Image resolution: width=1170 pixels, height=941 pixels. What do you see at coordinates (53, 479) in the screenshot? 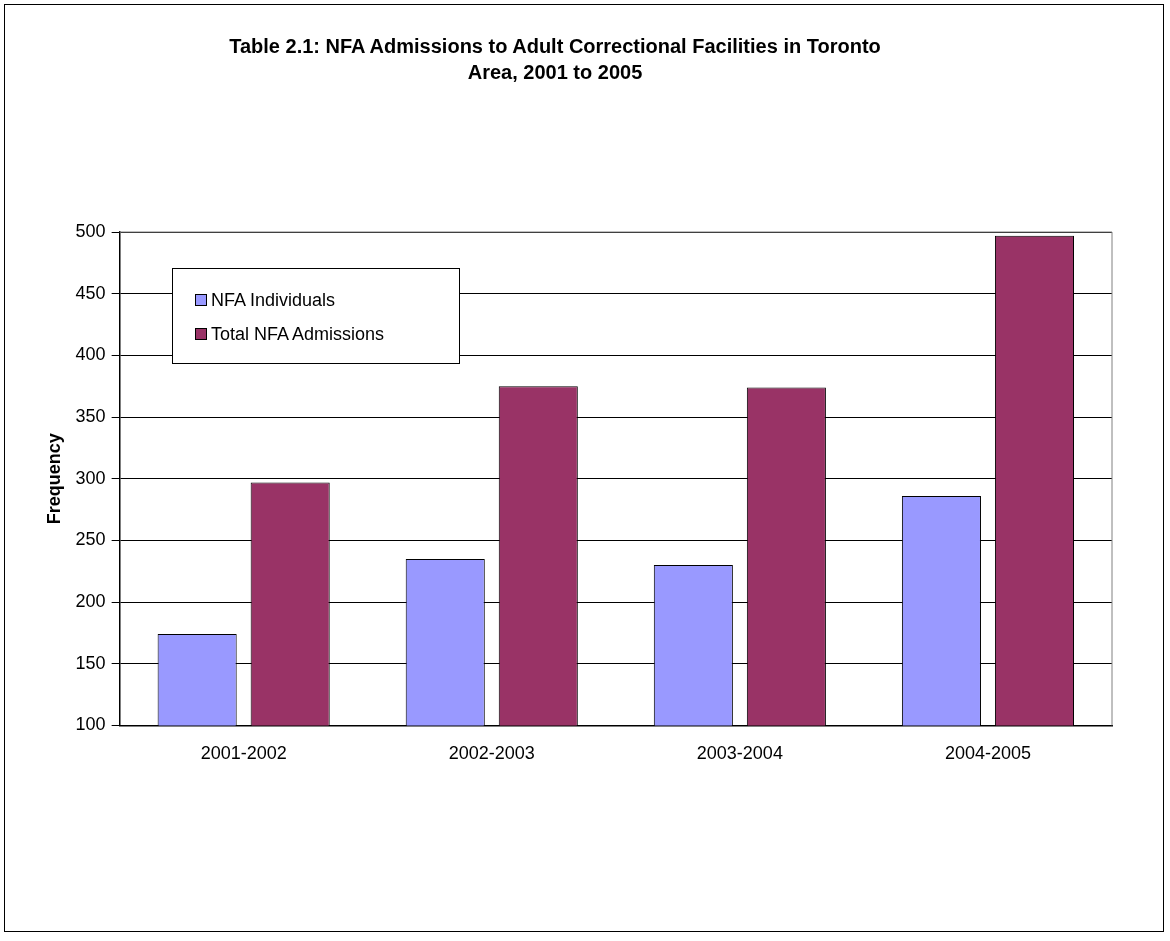
I see `y-axis-title: Frequency` at bounding box center [53, 479].